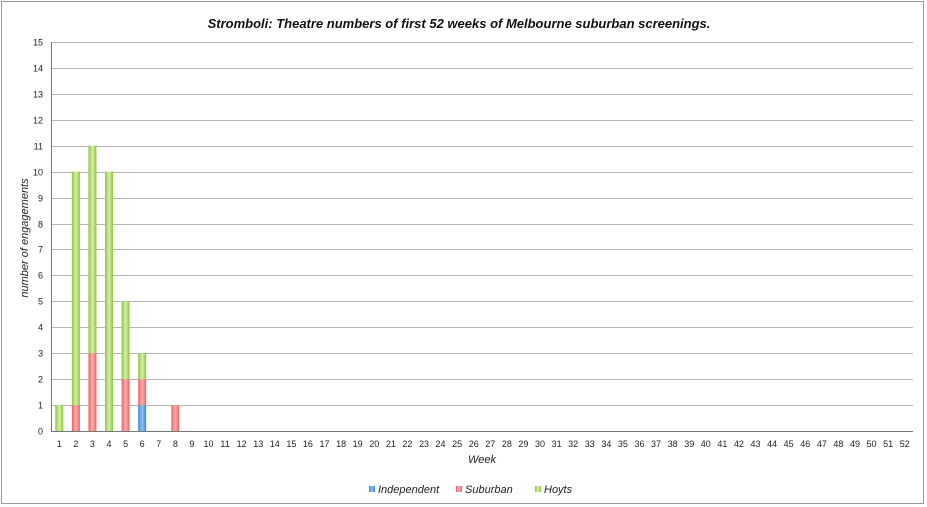 This screenshot has height=507, width=927. Describe the element at coordinates (142, 444) in the screenshot. I see `x-tick-label: 6` at that location.